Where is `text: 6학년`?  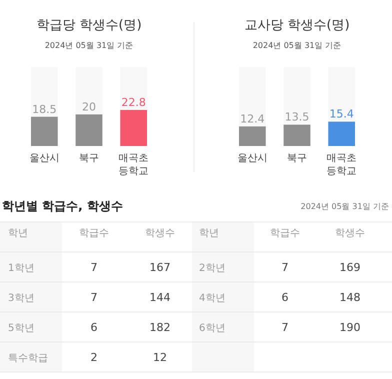
text: 6학년 is located at coordinates (212, 328).